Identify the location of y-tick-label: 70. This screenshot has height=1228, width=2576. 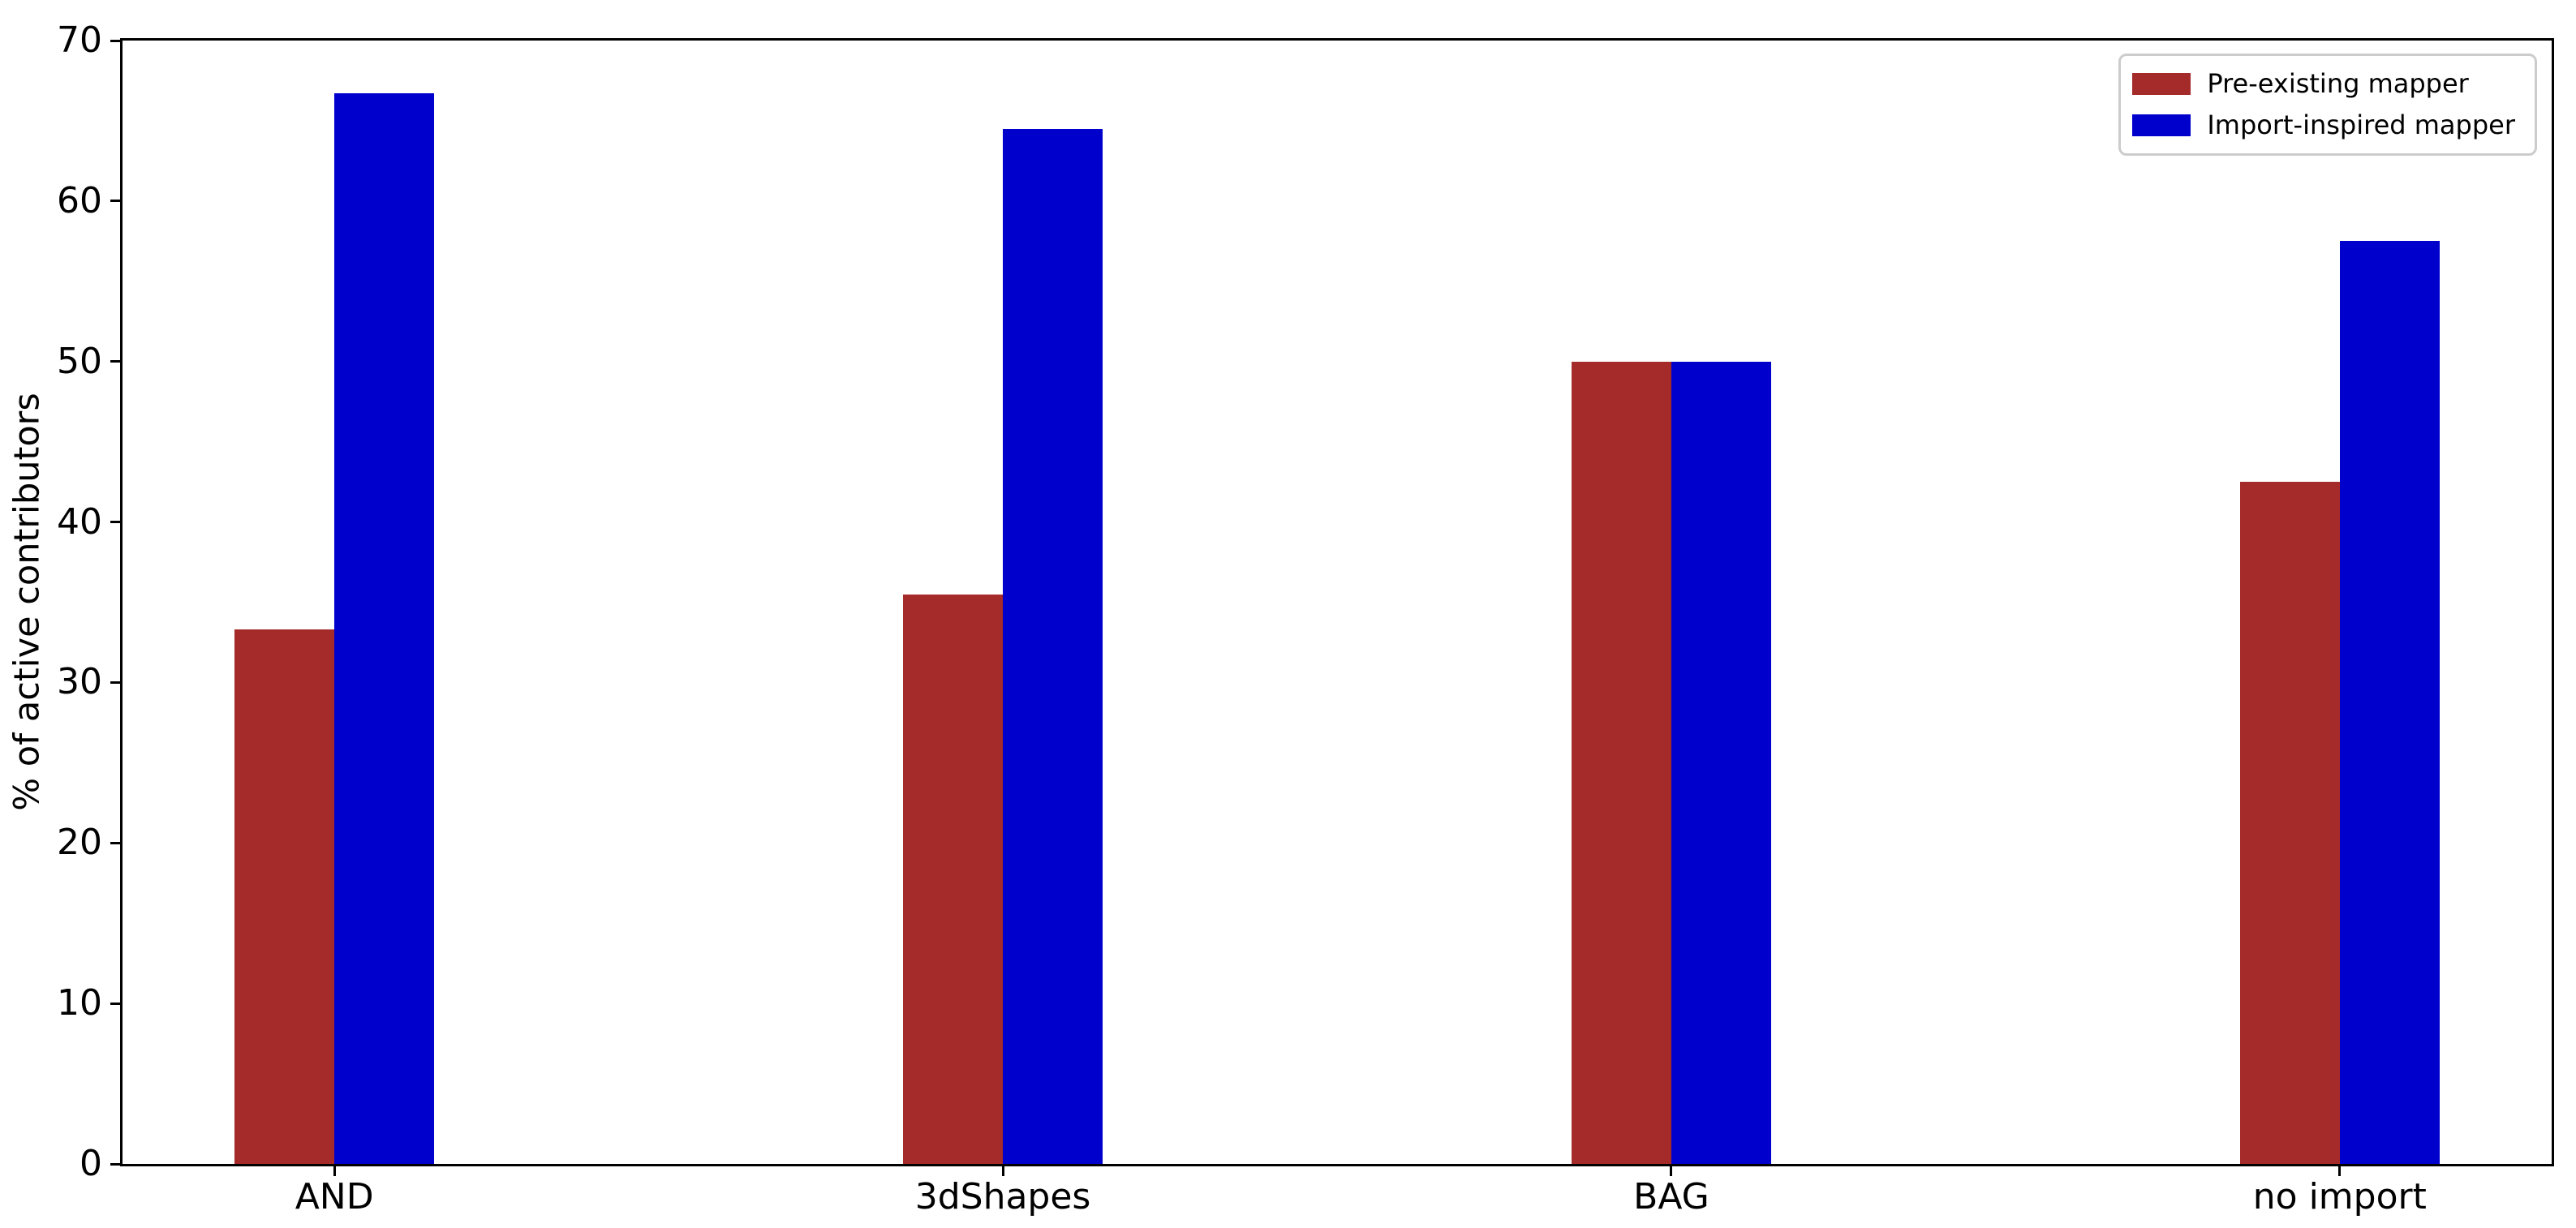
(79, 40).